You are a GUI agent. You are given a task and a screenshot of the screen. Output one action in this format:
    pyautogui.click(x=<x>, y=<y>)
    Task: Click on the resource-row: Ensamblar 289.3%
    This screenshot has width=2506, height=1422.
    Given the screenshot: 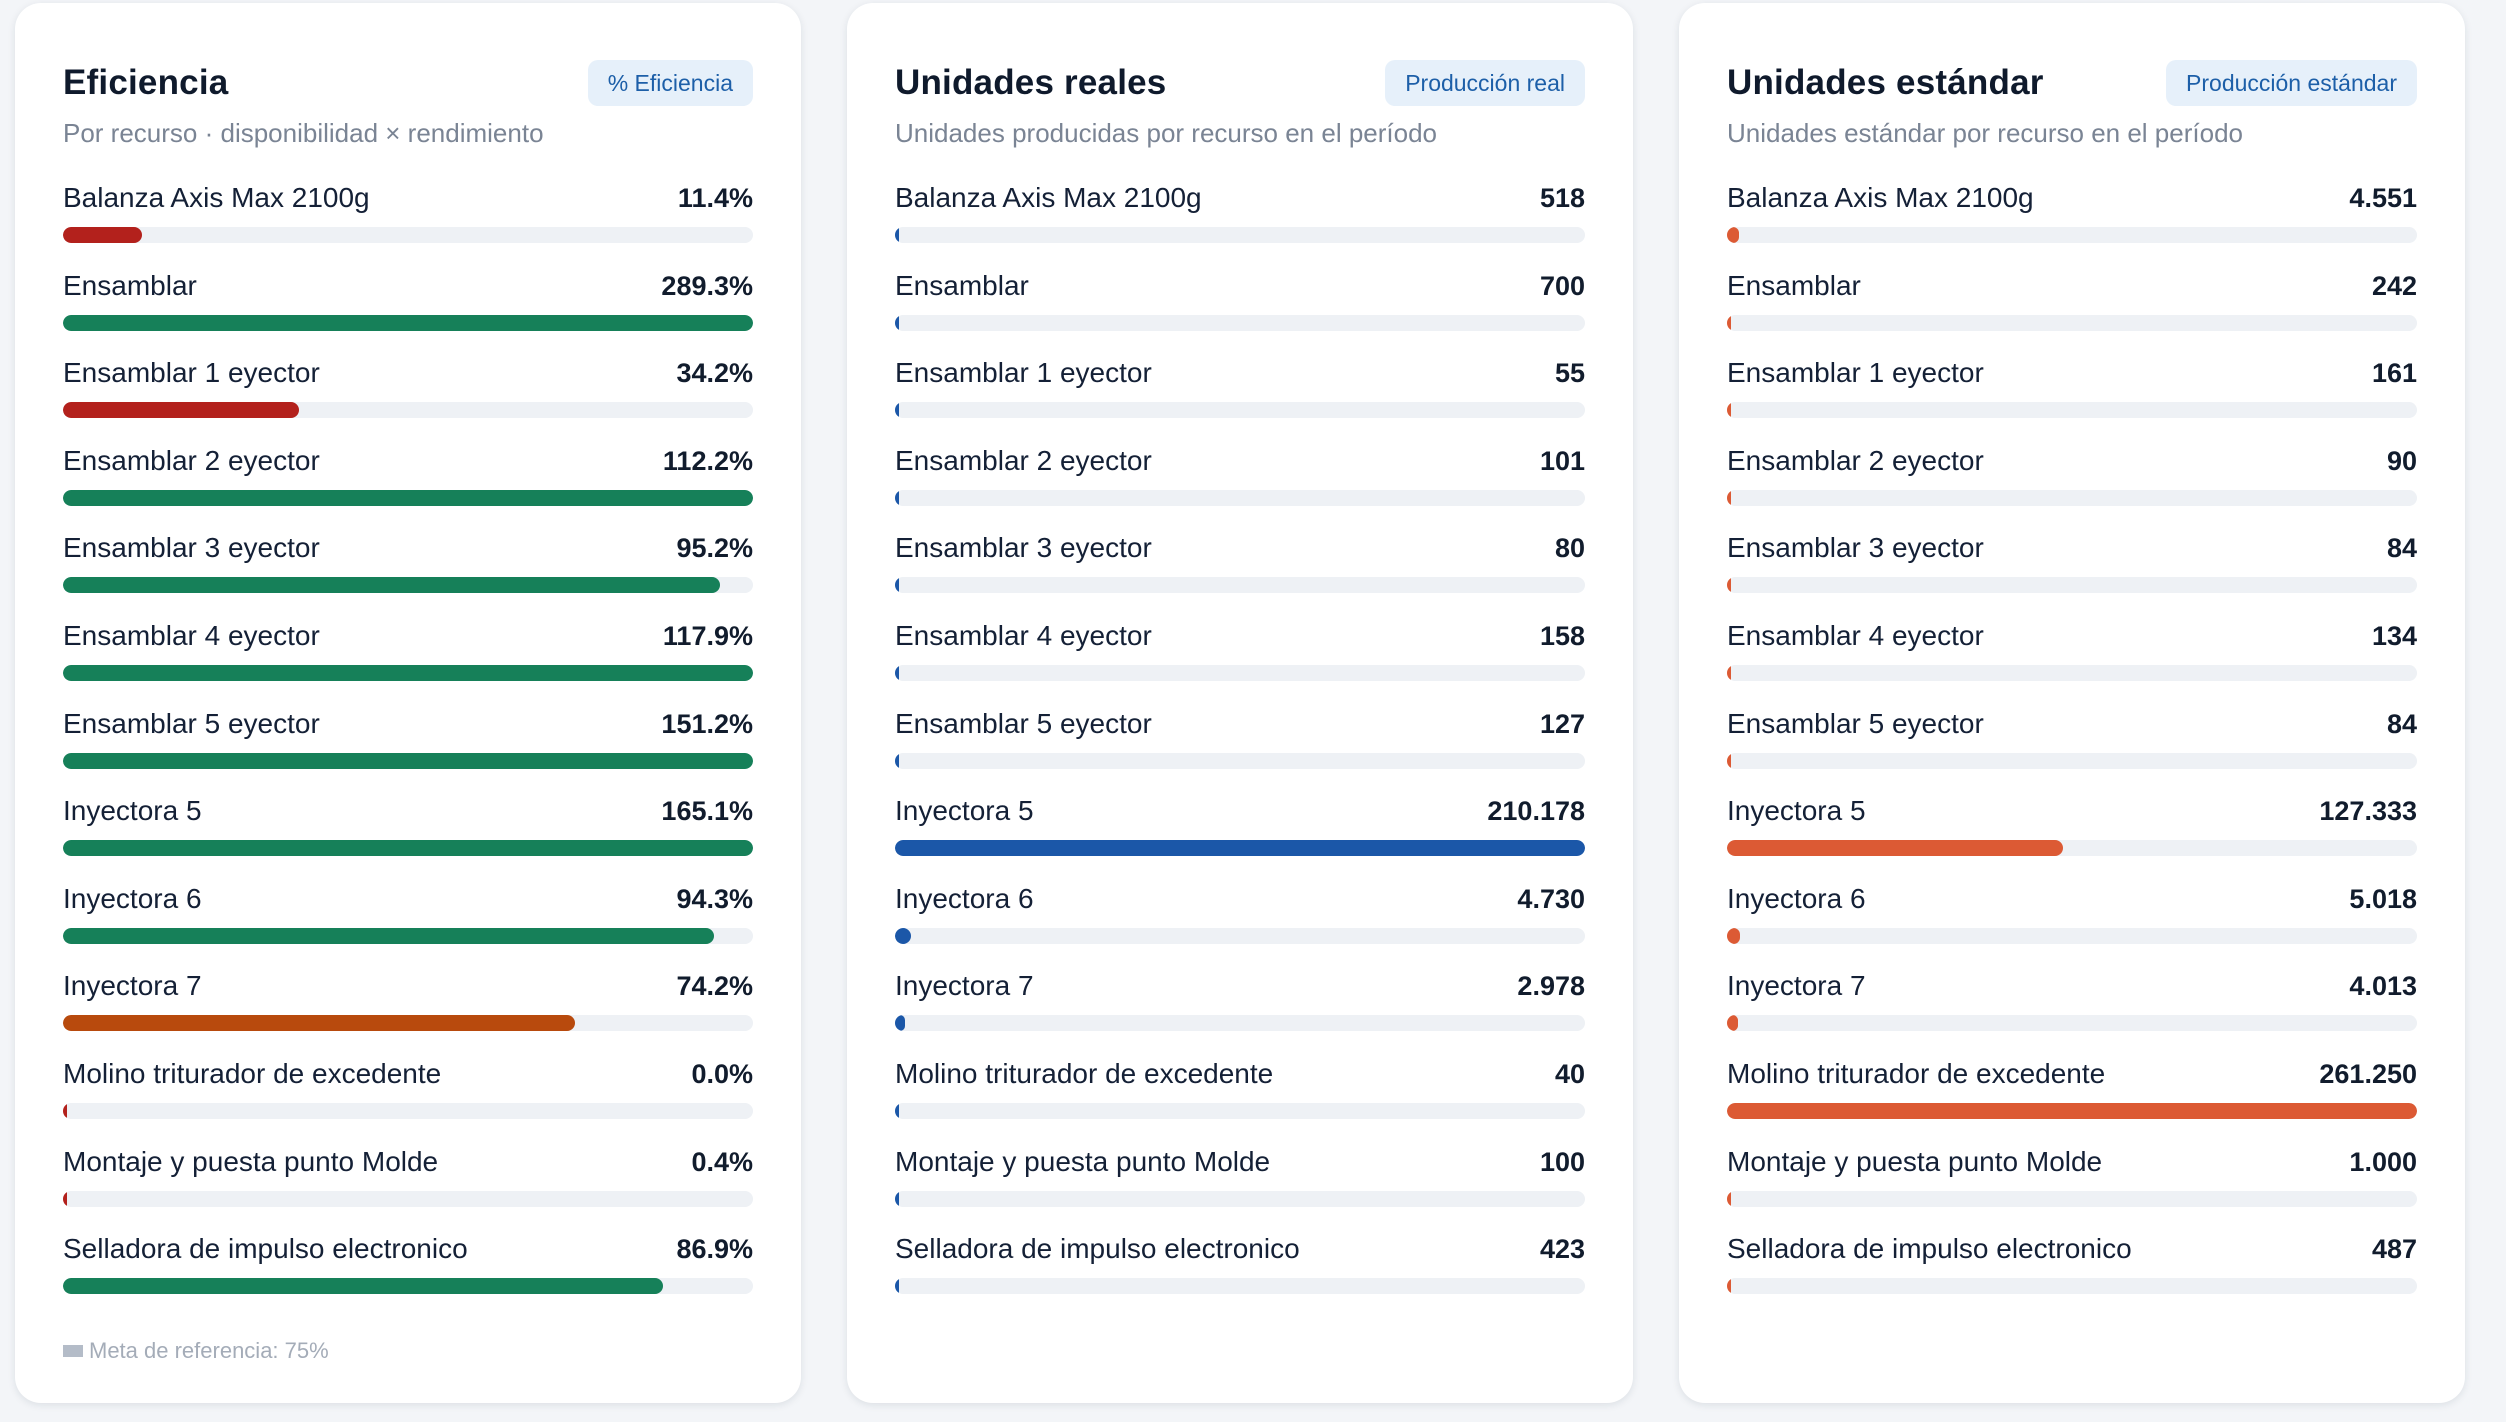 What is the action you would take?
    pyautogui.click(x=408, y=311)
    